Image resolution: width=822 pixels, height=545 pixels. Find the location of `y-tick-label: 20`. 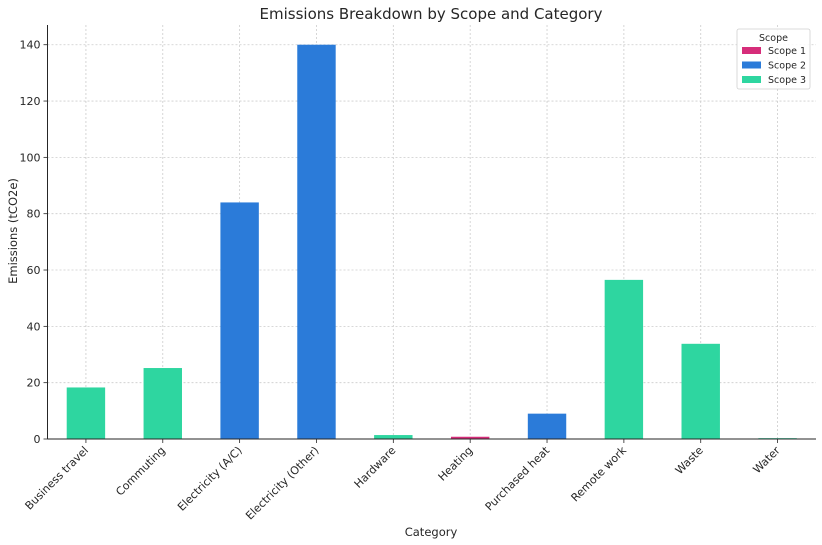

y-tick-label: 20 is located at coordinates (34, 383).